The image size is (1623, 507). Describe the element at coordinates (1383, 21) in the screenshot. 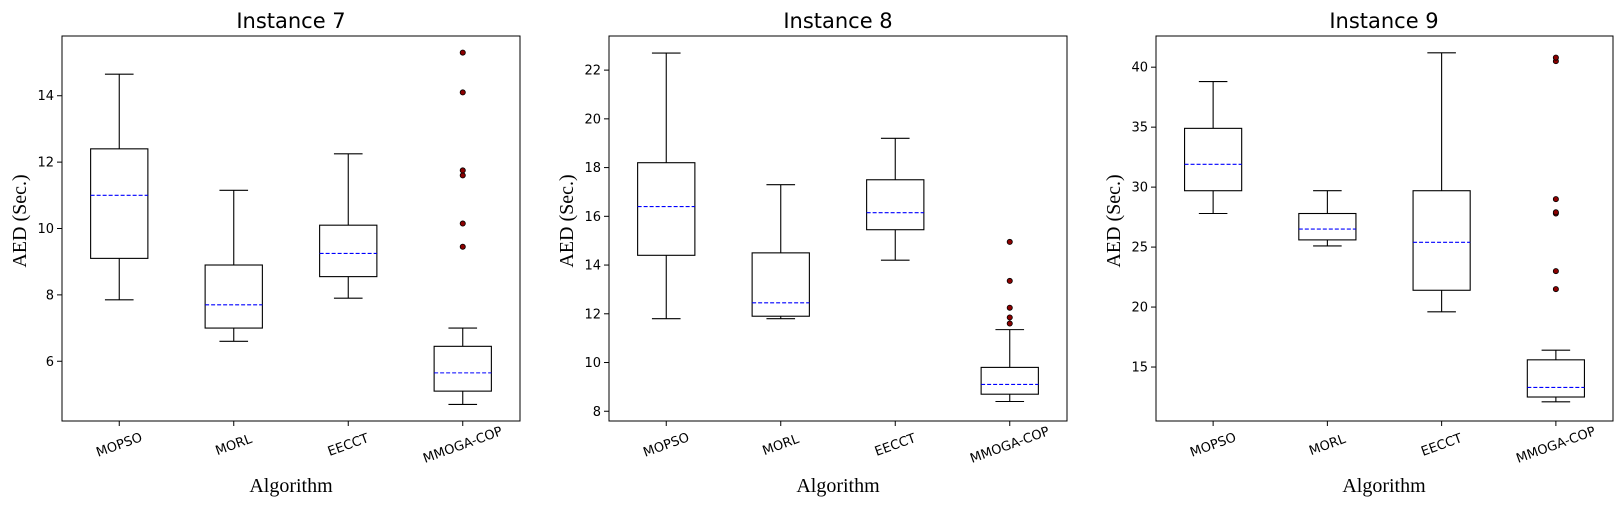

I see `panel-title: Instance 9` at that location.